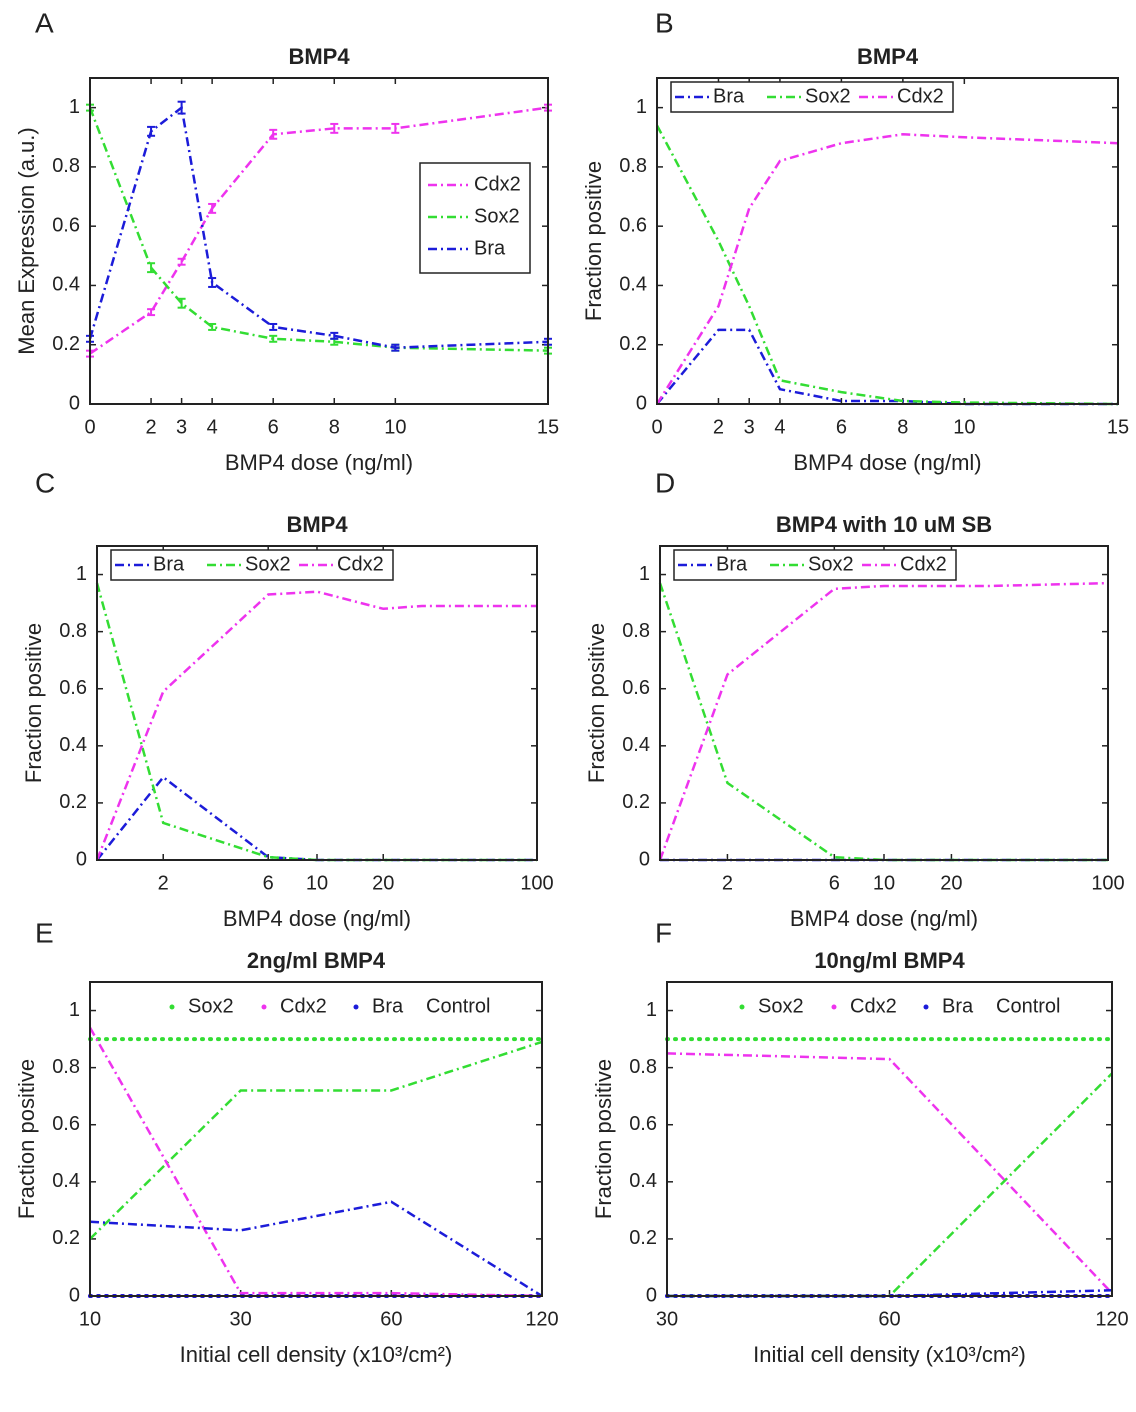 This screenshot has width=1136, height=1412. Describe the element at coordinates (1028, 1006) in the screenshot. I see `legend-label: Control` at that location.